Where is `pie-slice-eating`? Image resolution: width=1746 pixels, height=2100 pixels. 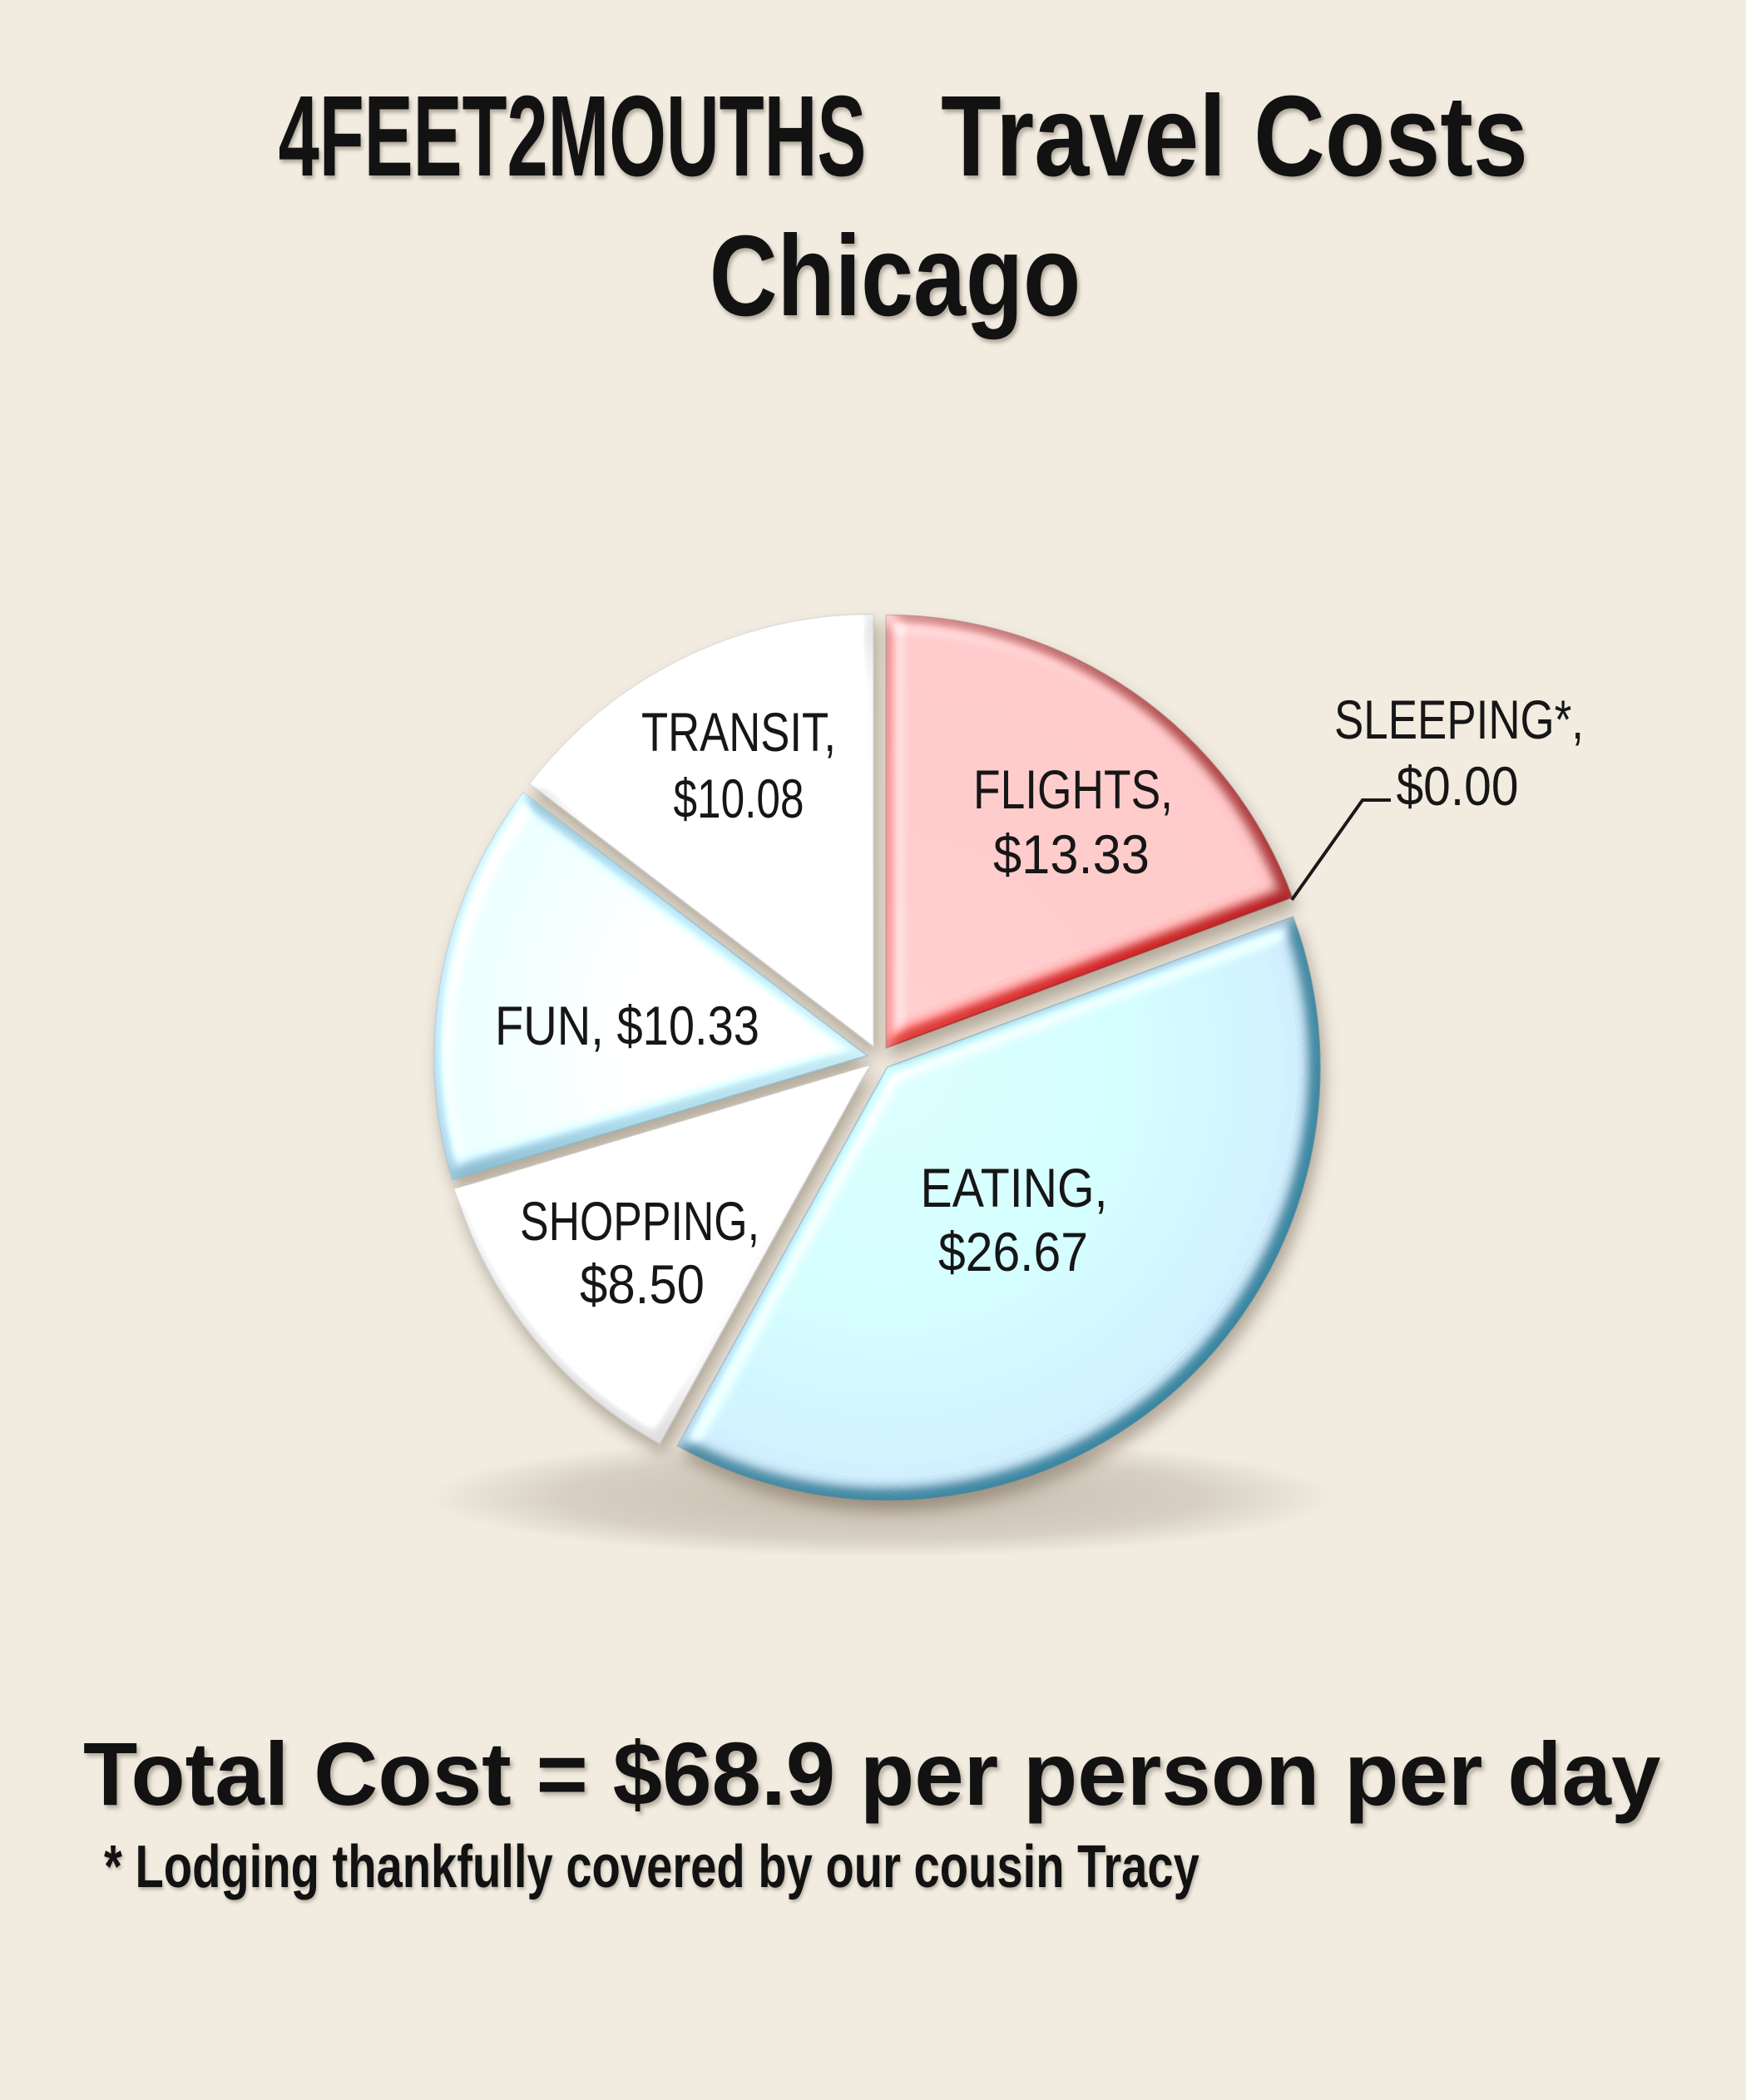
pie-slice-eating is located at coordinates (998, 1208).